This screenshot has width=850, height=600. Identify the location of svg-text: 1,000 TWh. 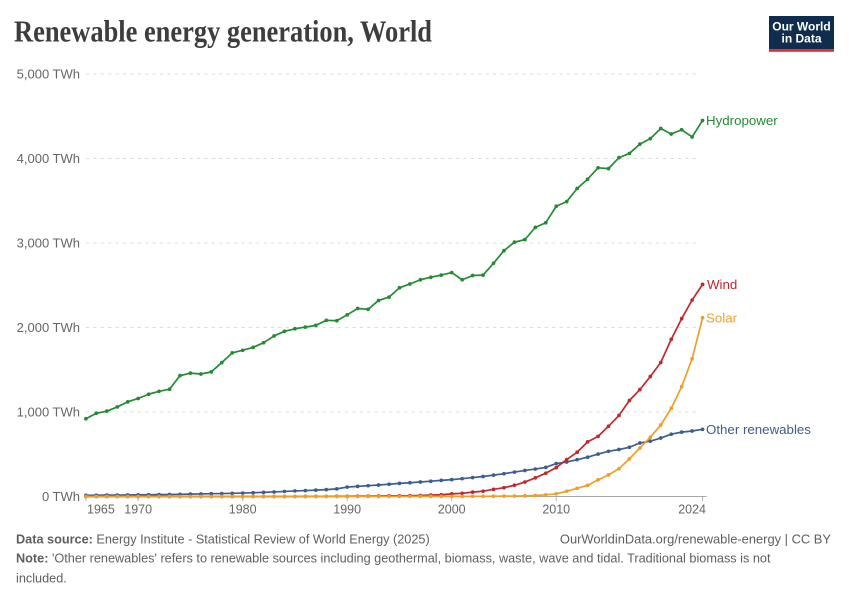
(48, 412).